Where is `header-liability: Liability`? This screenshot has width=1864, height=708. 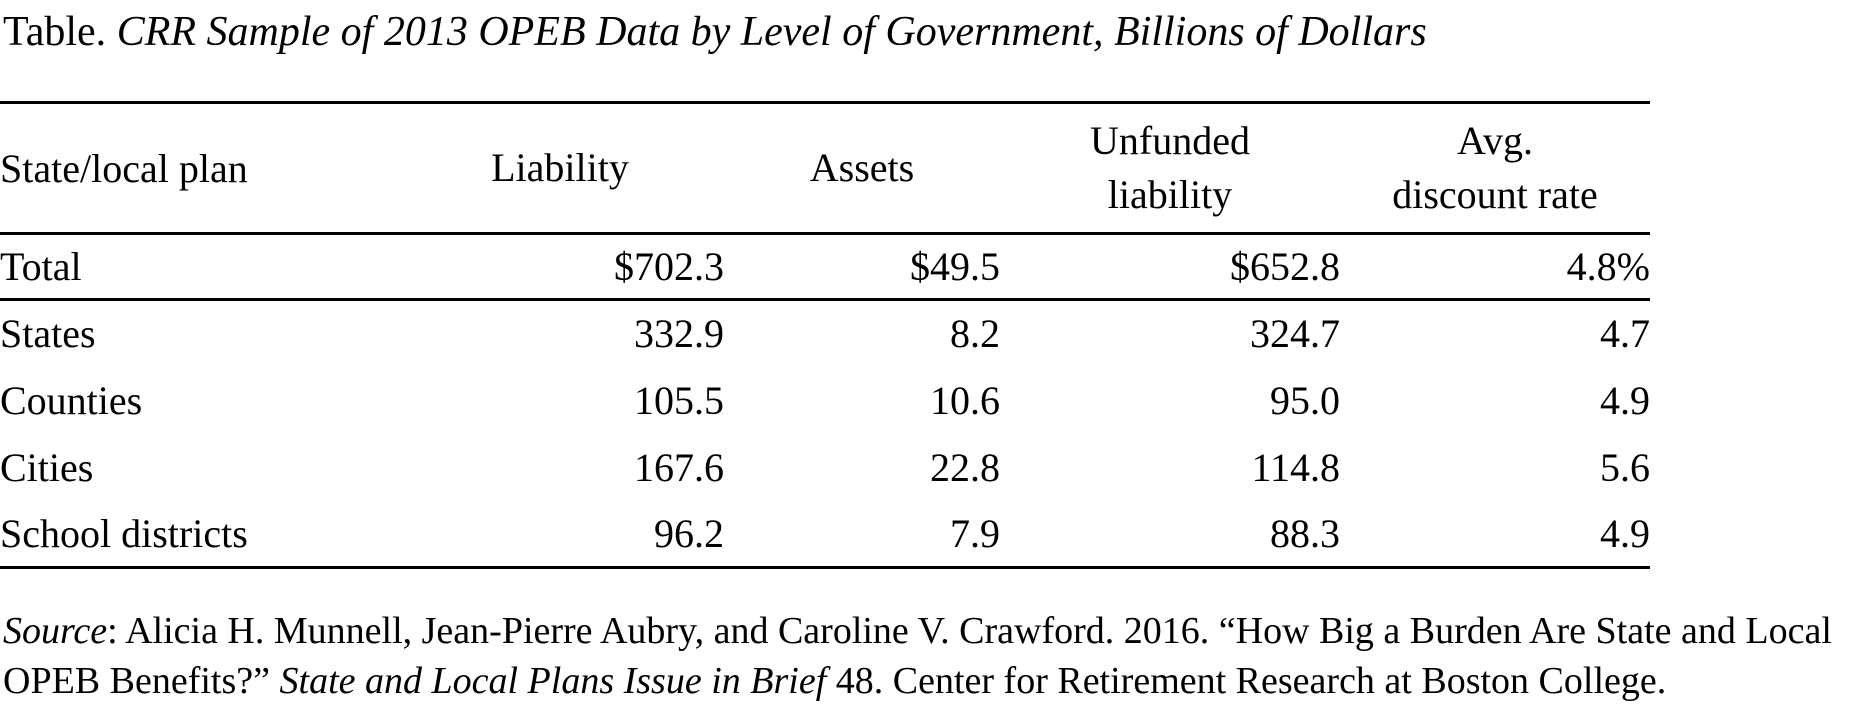
header-liability: Liability is located at coordinates (560, 167).